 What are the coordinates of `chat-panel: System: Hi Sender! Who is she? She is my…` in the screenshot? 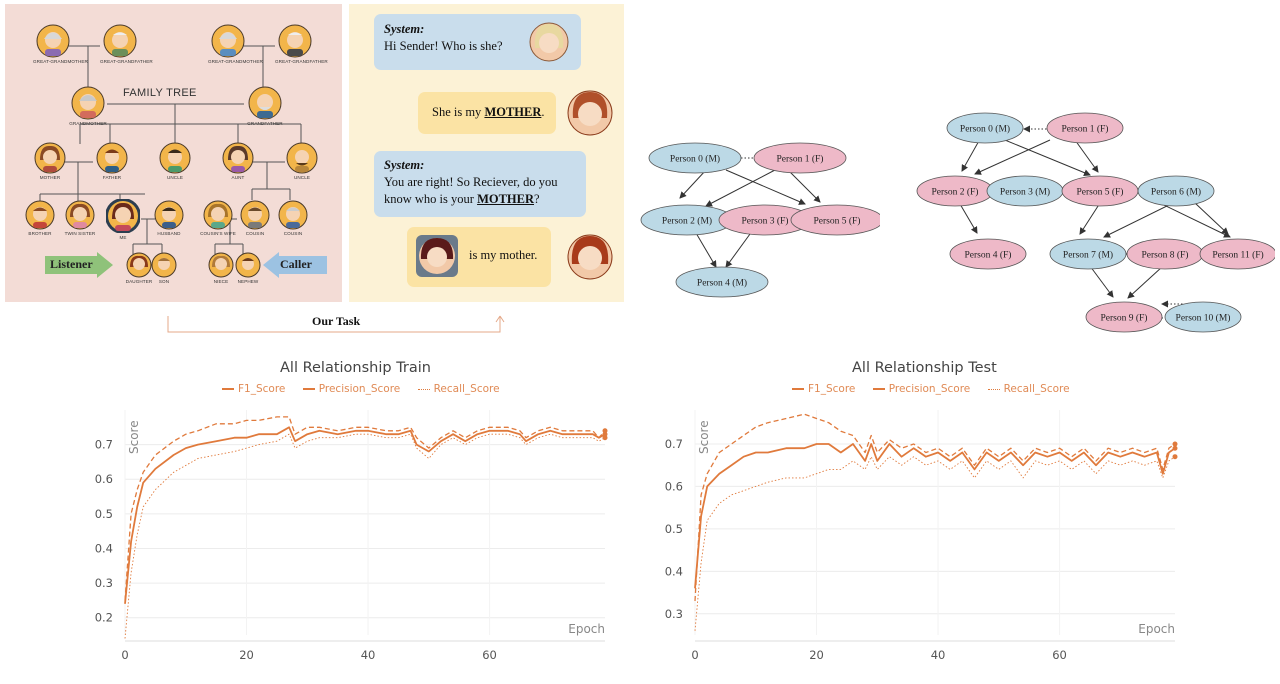 It's located at (486, 153).